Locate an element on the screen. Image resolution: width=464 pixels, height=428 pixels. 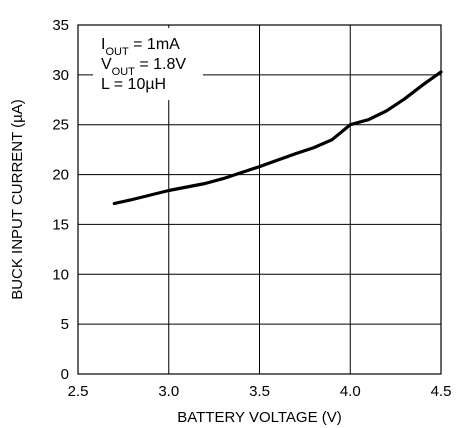
annotation-background is located at coordinates (148, 64).